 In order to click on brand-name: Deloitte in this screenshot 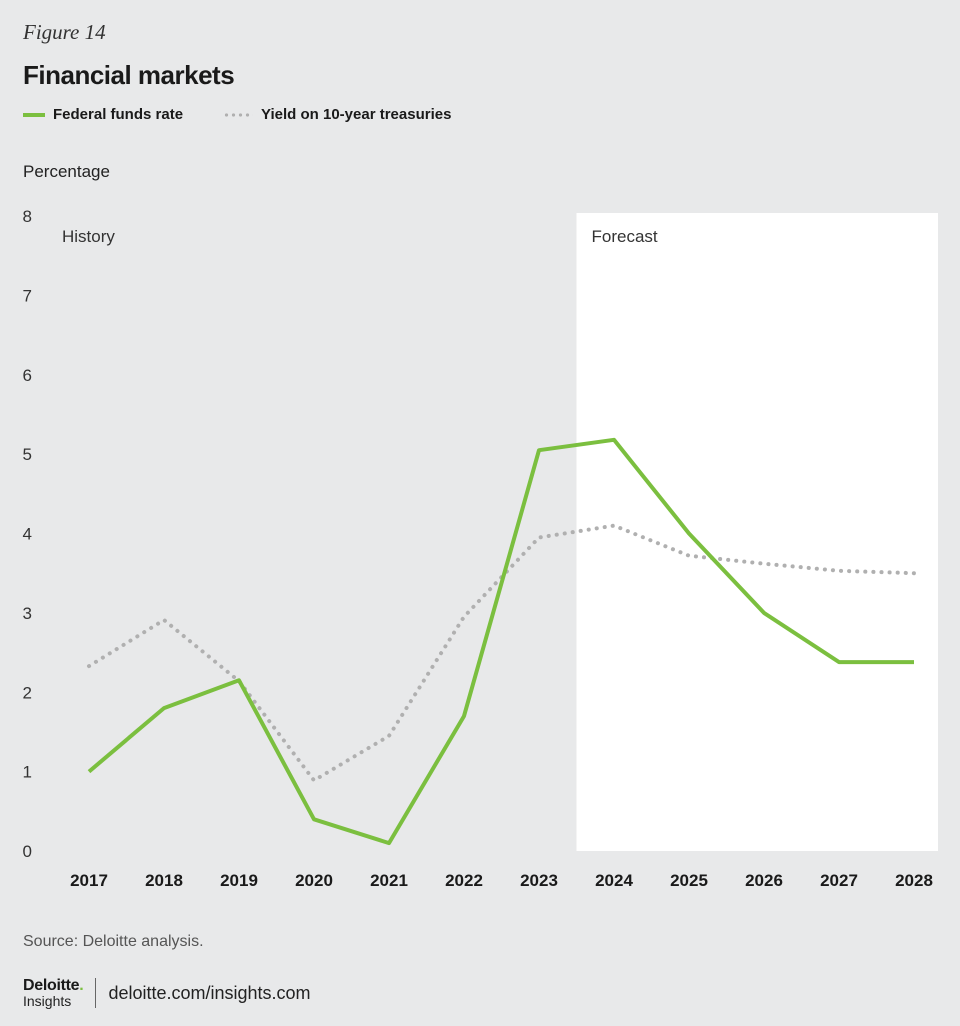, I will do `click(51, 985)`.